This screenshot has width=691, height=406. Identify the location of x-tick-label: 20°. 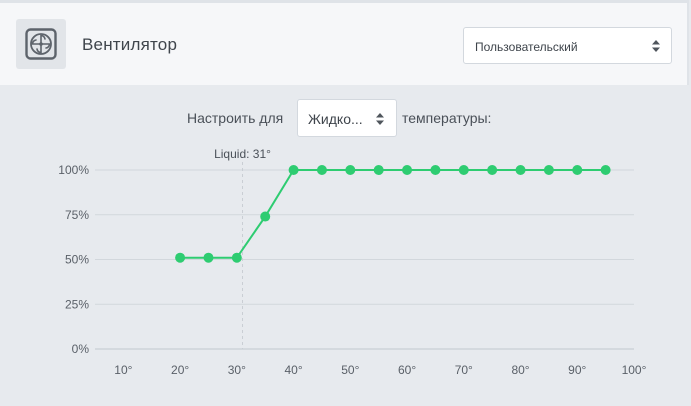
(180, 370).